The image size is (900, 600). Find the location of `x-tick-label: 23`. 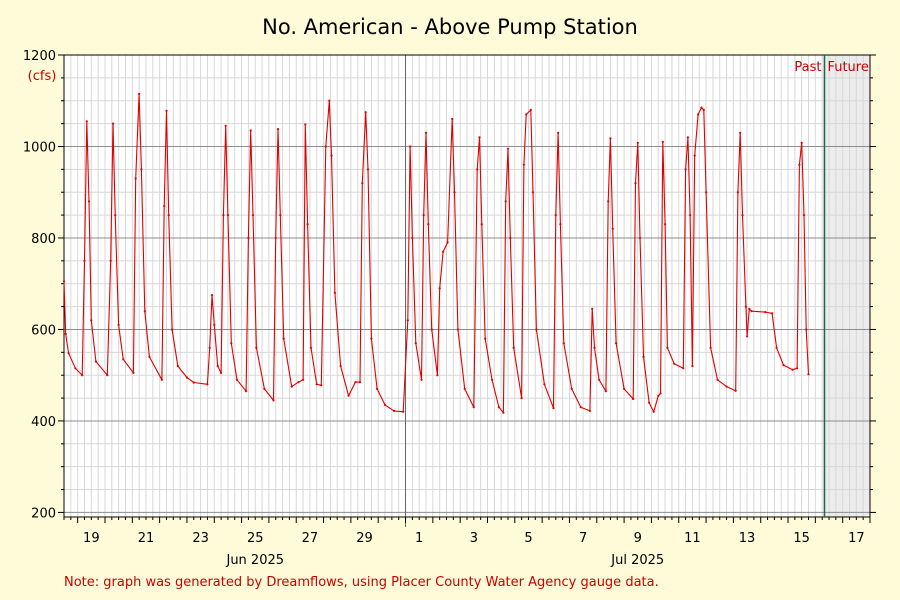

x-tick-label: 23 is located at coordinates (200, 538).